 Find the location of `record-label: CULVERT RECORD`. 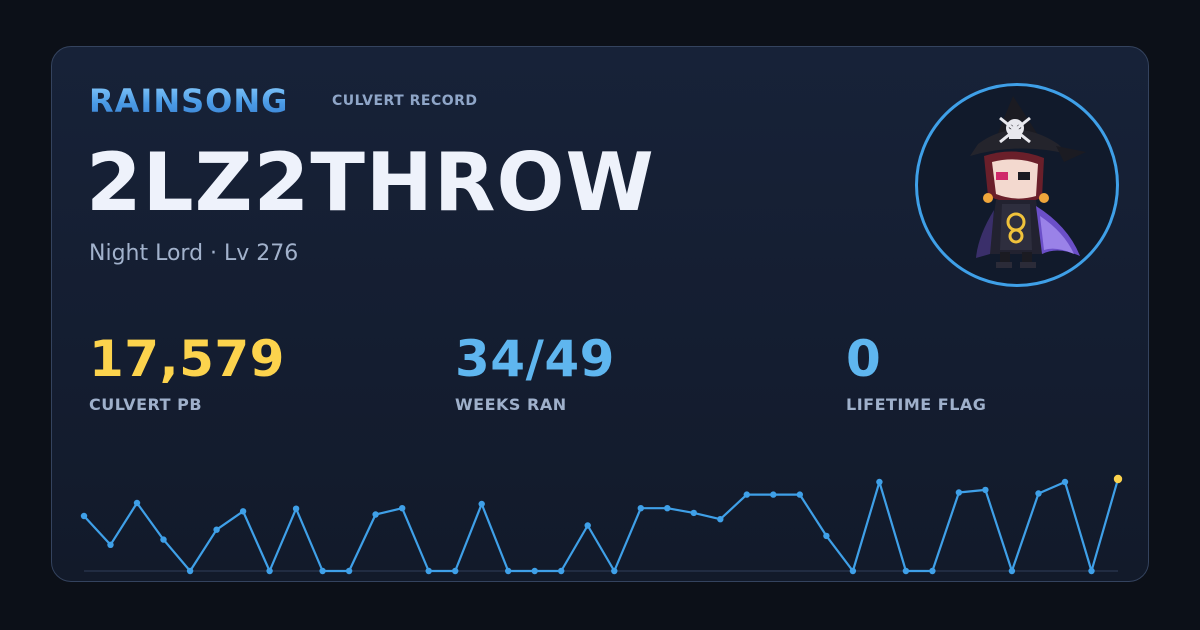

record-label: CULVERT RECORD is located at coordinates (405, 101).